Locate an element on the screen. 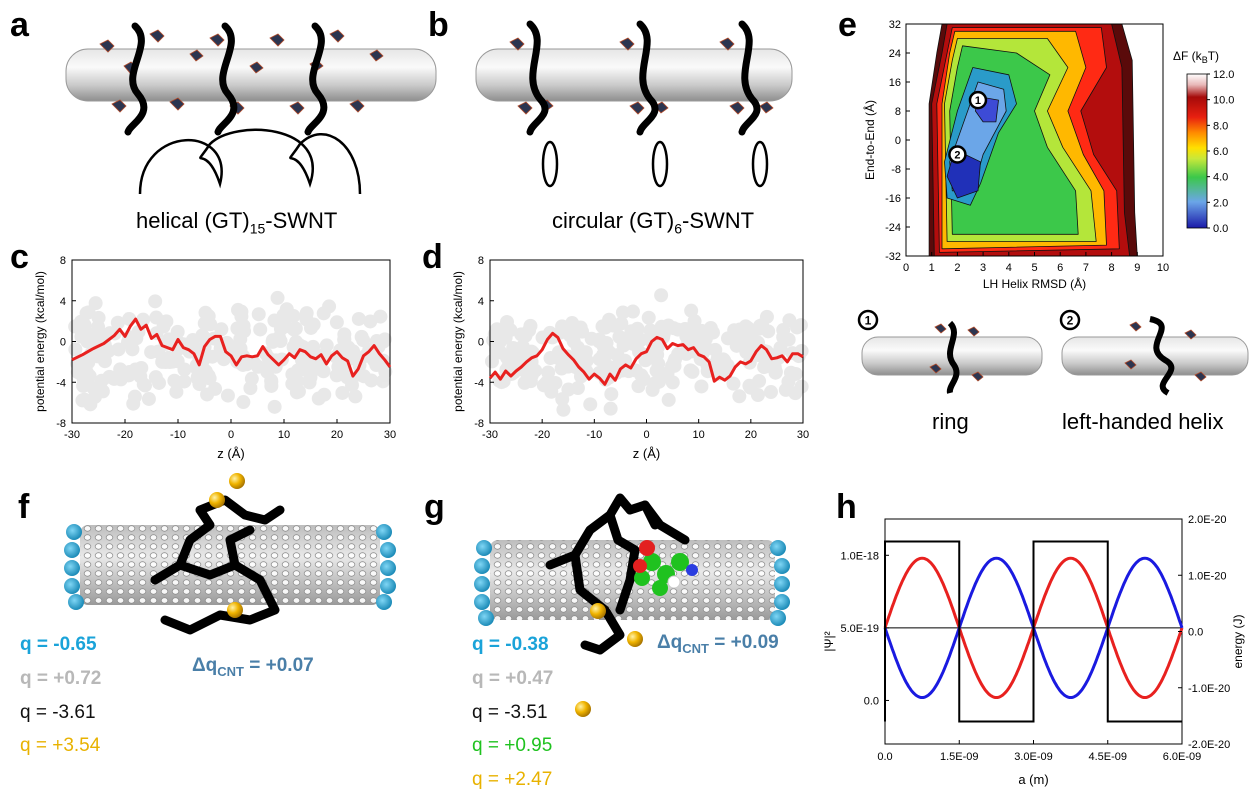 This screenshot has height=794, width=1252. x-tick-label: 7 is located at coordinates (1086, 268).